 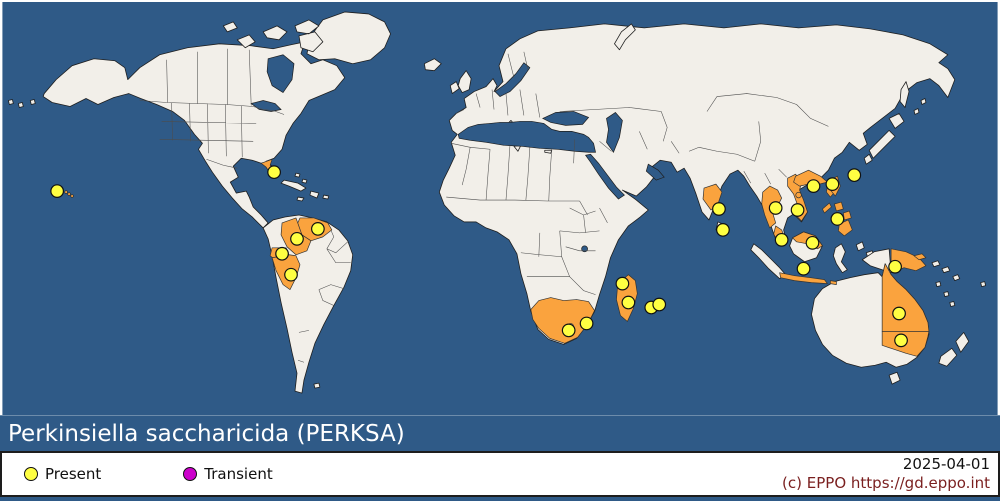 I want to click on point-java, so click(x=803, y=268).